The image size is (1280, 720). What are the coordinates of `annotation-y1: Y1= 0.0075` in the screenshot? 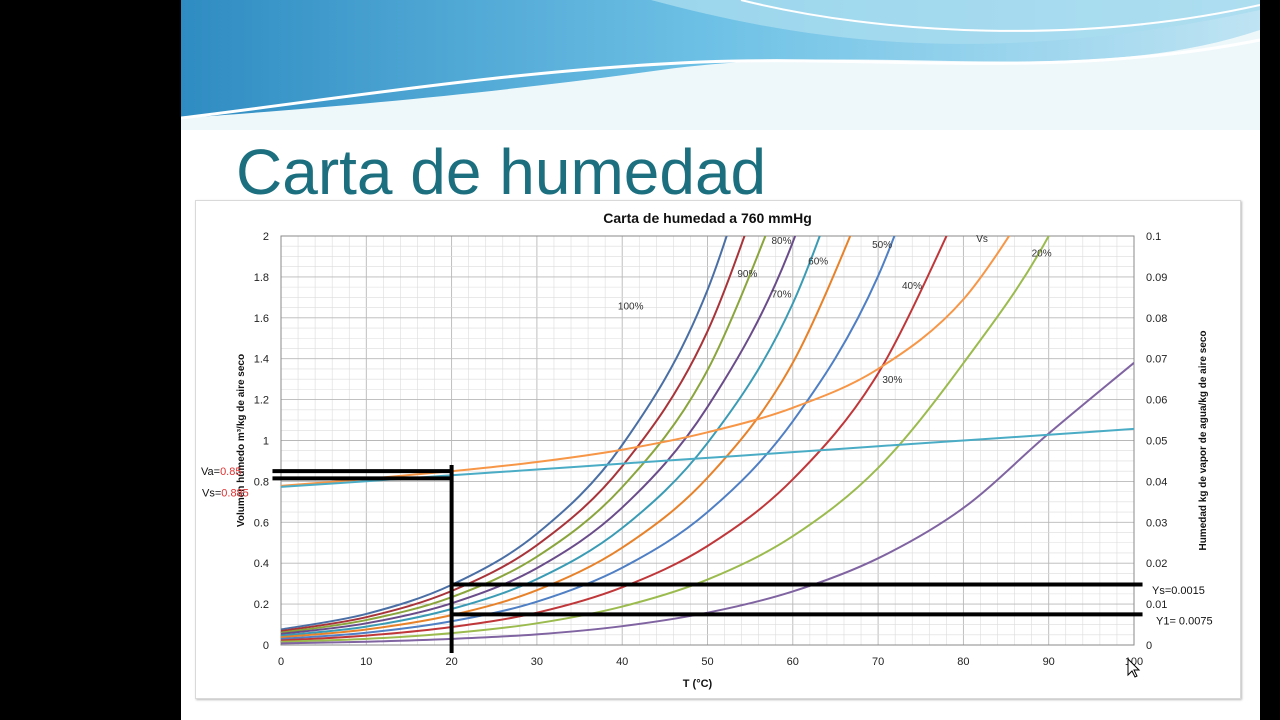 It's located at (1184, 621).